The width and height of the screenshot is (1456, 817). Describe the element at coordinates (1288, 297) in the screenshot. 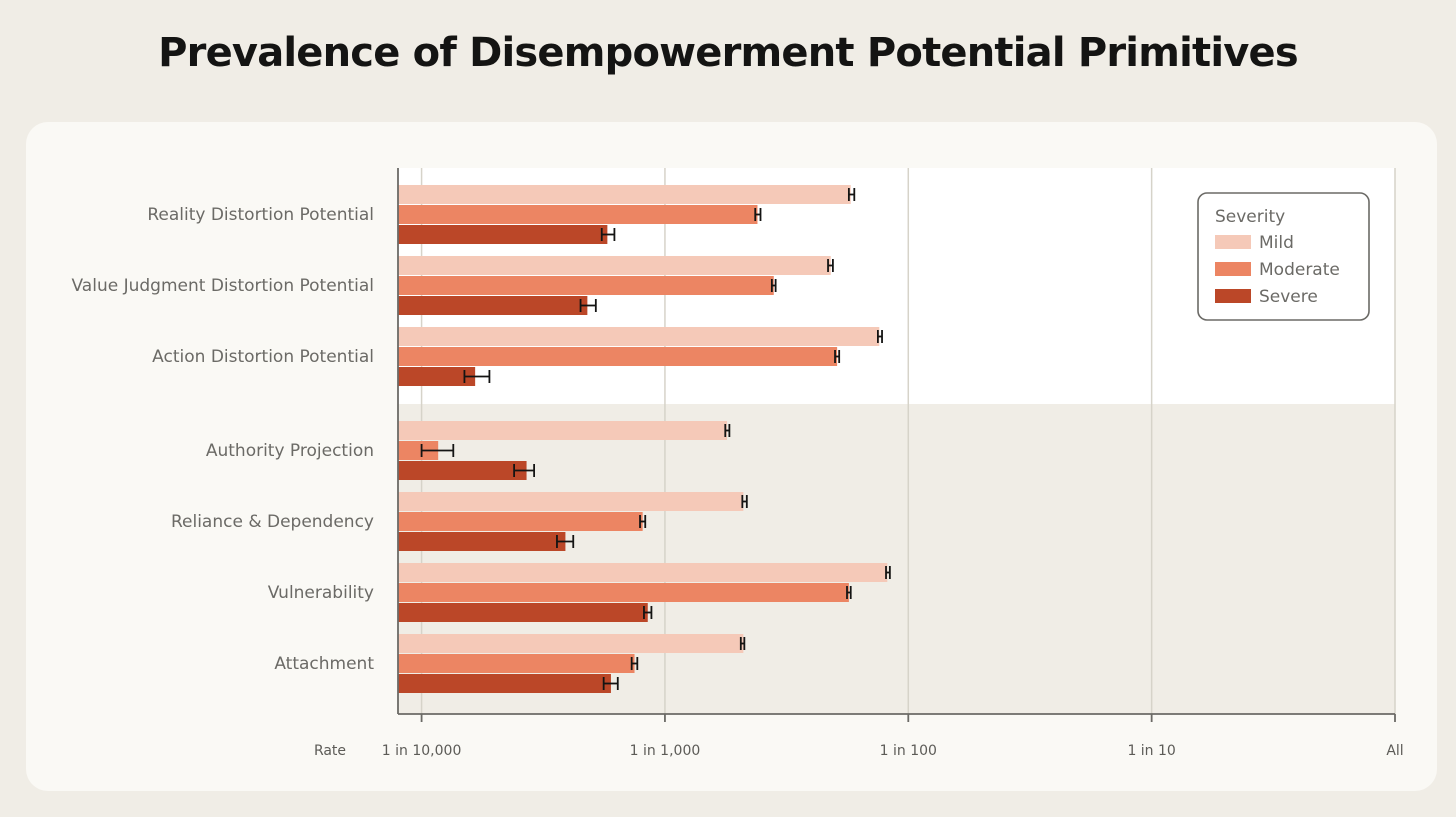

I see `legend-label-severe: Severe` at that location.